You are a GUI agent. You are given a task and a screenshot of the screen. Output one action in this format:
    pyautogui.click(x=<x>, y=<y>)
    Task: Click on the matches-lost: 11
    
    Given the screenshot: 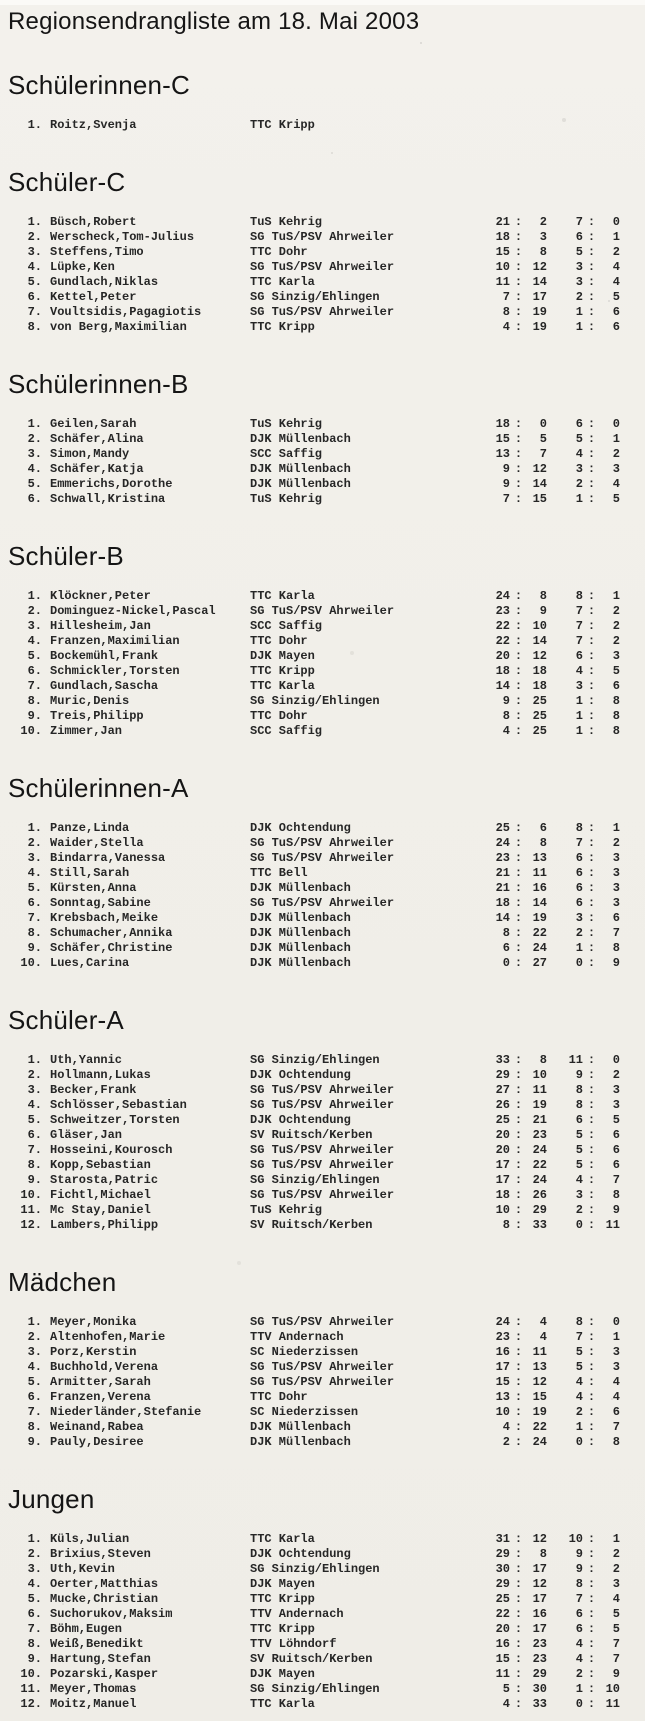 What is the action you would take?
    pyautogui.click(x=612, y=1704)
    